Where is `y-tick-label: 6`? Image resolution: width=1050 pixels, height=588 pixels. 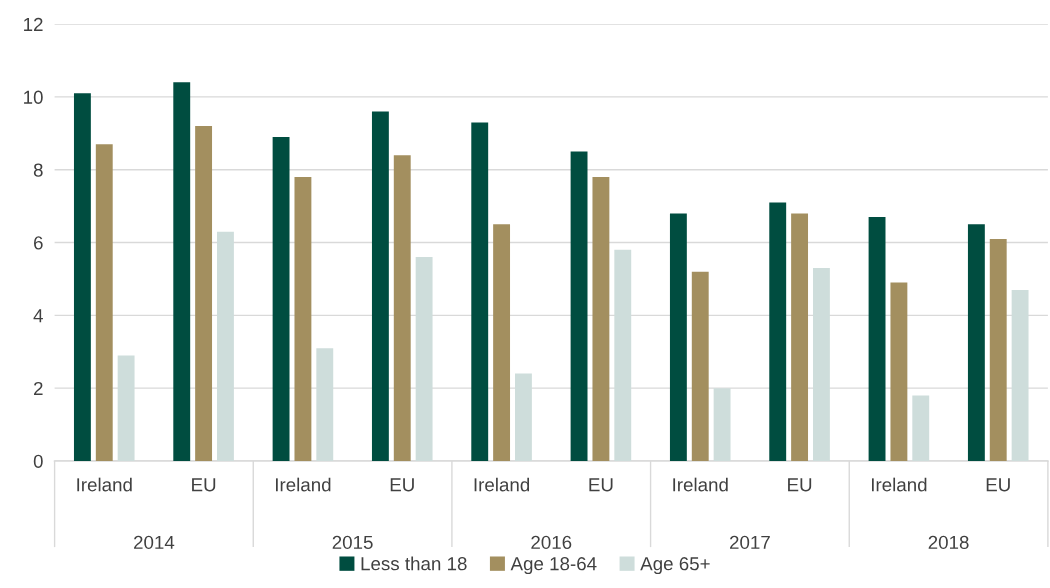 y-tick-label: 6 is located at coordinates (38, 243).